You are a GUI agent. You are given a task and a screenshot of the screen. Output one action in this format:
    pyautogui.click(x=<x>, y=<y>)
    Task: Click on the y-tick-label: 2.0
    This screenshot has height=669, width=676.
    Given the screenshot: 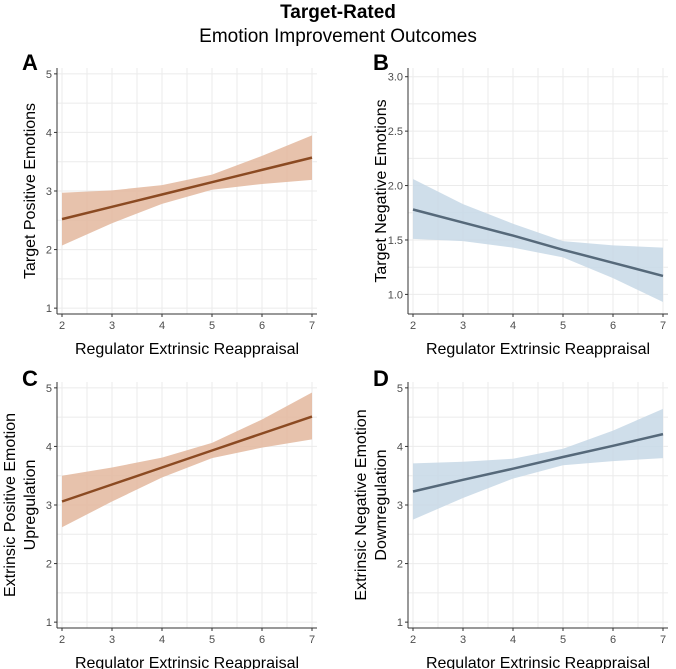 What is the action you would take?
    pyautogui.click(x=395, y=187)
    